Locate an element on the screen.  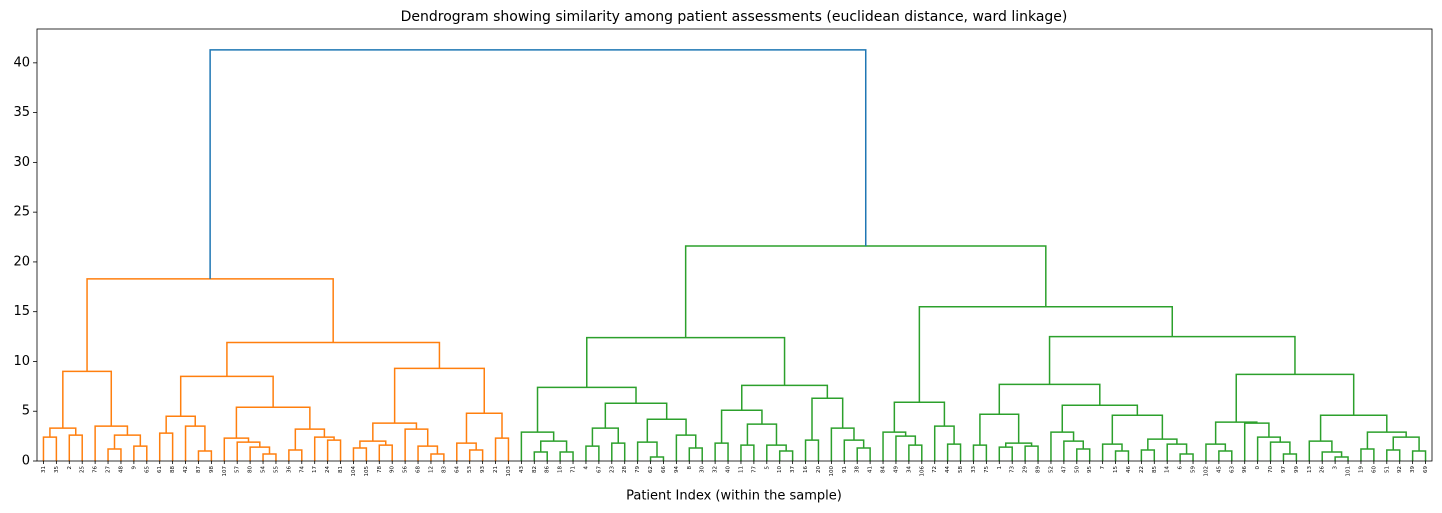
leaf-label: 11 is located at coordinates (741, 469).